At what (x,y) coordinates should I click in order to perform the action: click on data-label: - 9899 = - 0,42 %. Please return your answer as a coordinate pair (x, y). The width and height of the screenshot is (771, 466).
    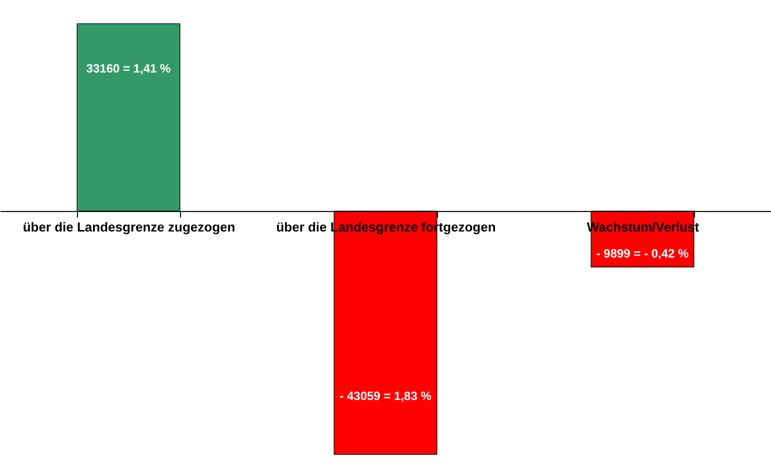
    Looking at the image, I should click on (643, 253).